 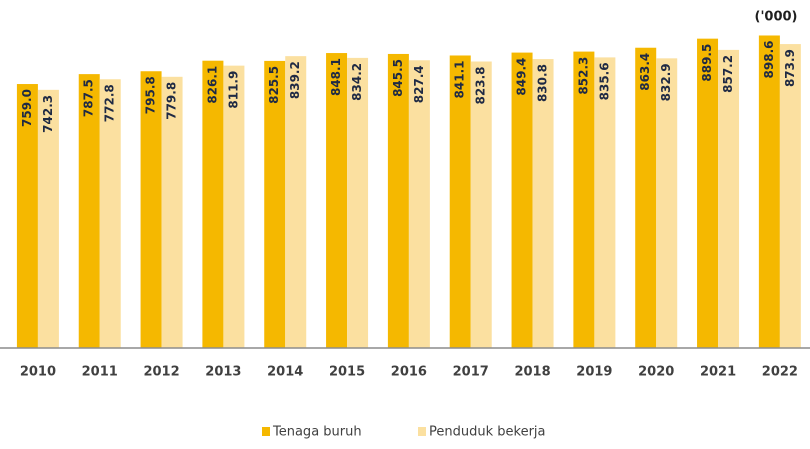 I want to click on value-label: 825.5, so click(x=274, y=85).